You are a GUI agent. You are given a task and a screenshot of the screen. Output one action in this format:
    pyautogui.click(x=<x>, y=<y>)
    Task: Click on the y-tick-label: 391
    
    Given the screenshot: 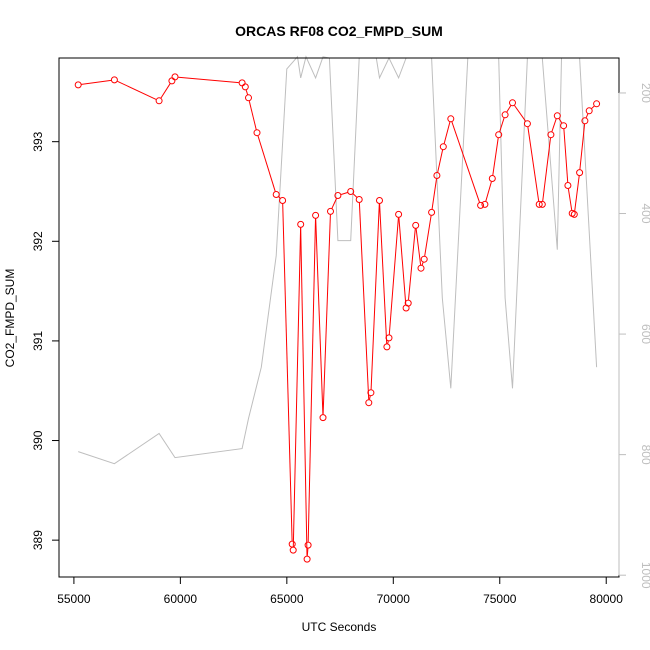 What is the action you would take?
    pyautogui.click(x=38, y=341)
    